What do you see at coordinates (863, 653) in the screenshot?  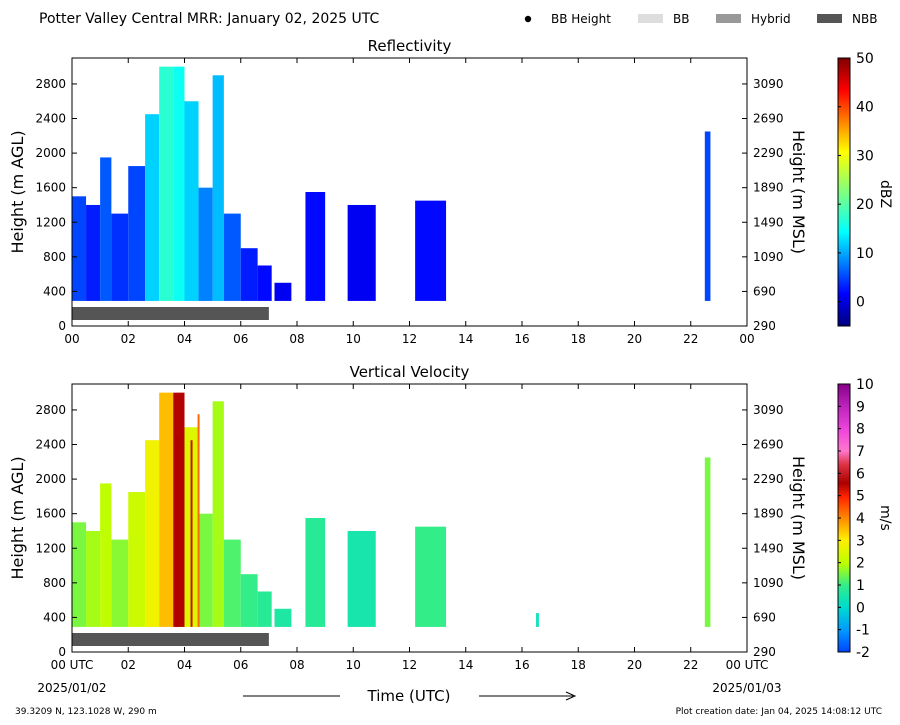 I see `colorbar-tick-label: -2` at bounding box center [863, 653].